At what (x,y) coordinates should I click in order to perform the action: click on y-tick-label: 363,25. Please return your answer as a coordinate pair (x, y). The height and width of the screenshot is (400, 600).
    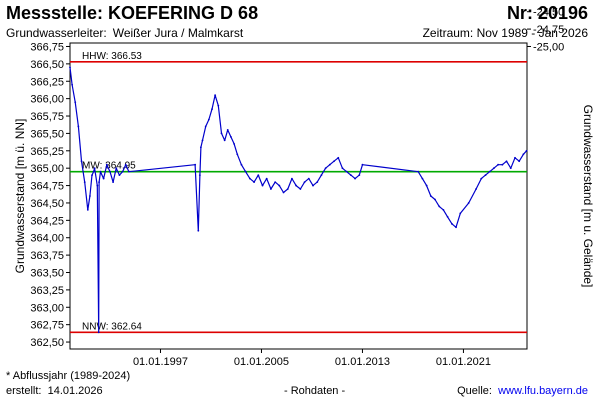
    Looking at the image, I should click on (47, 291).